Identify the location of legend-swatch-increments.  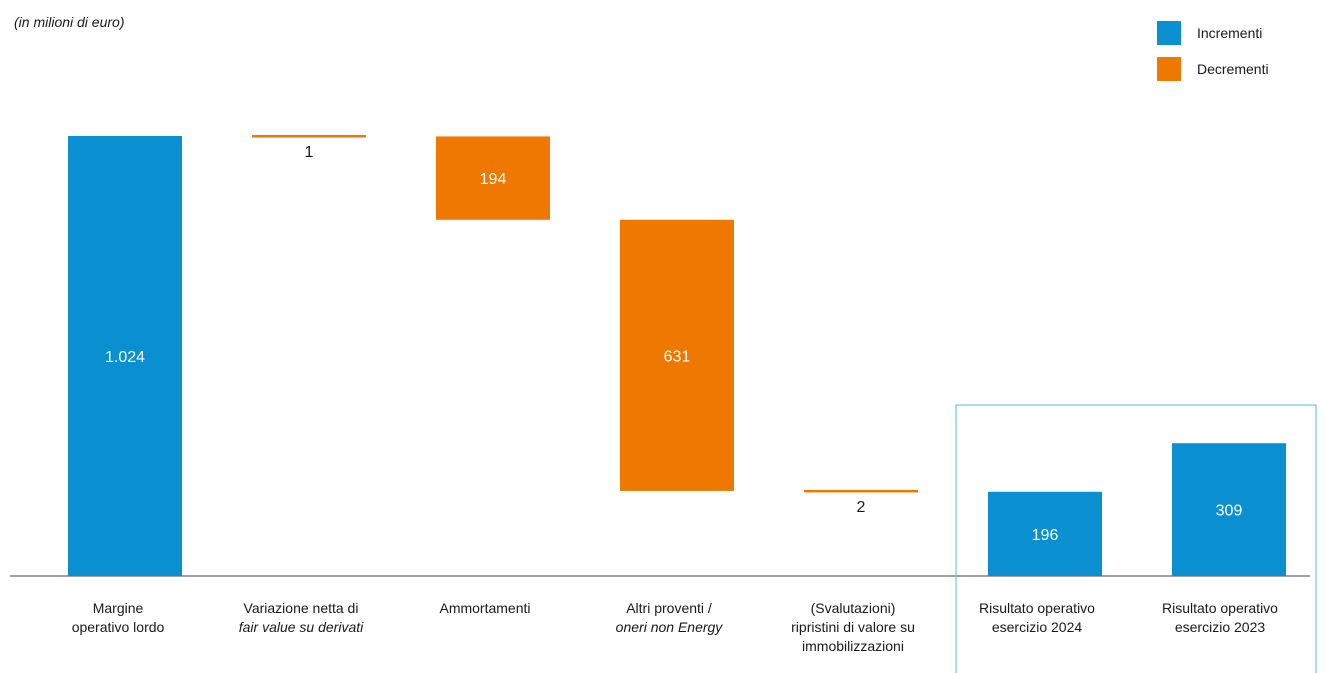
(1169, 33).